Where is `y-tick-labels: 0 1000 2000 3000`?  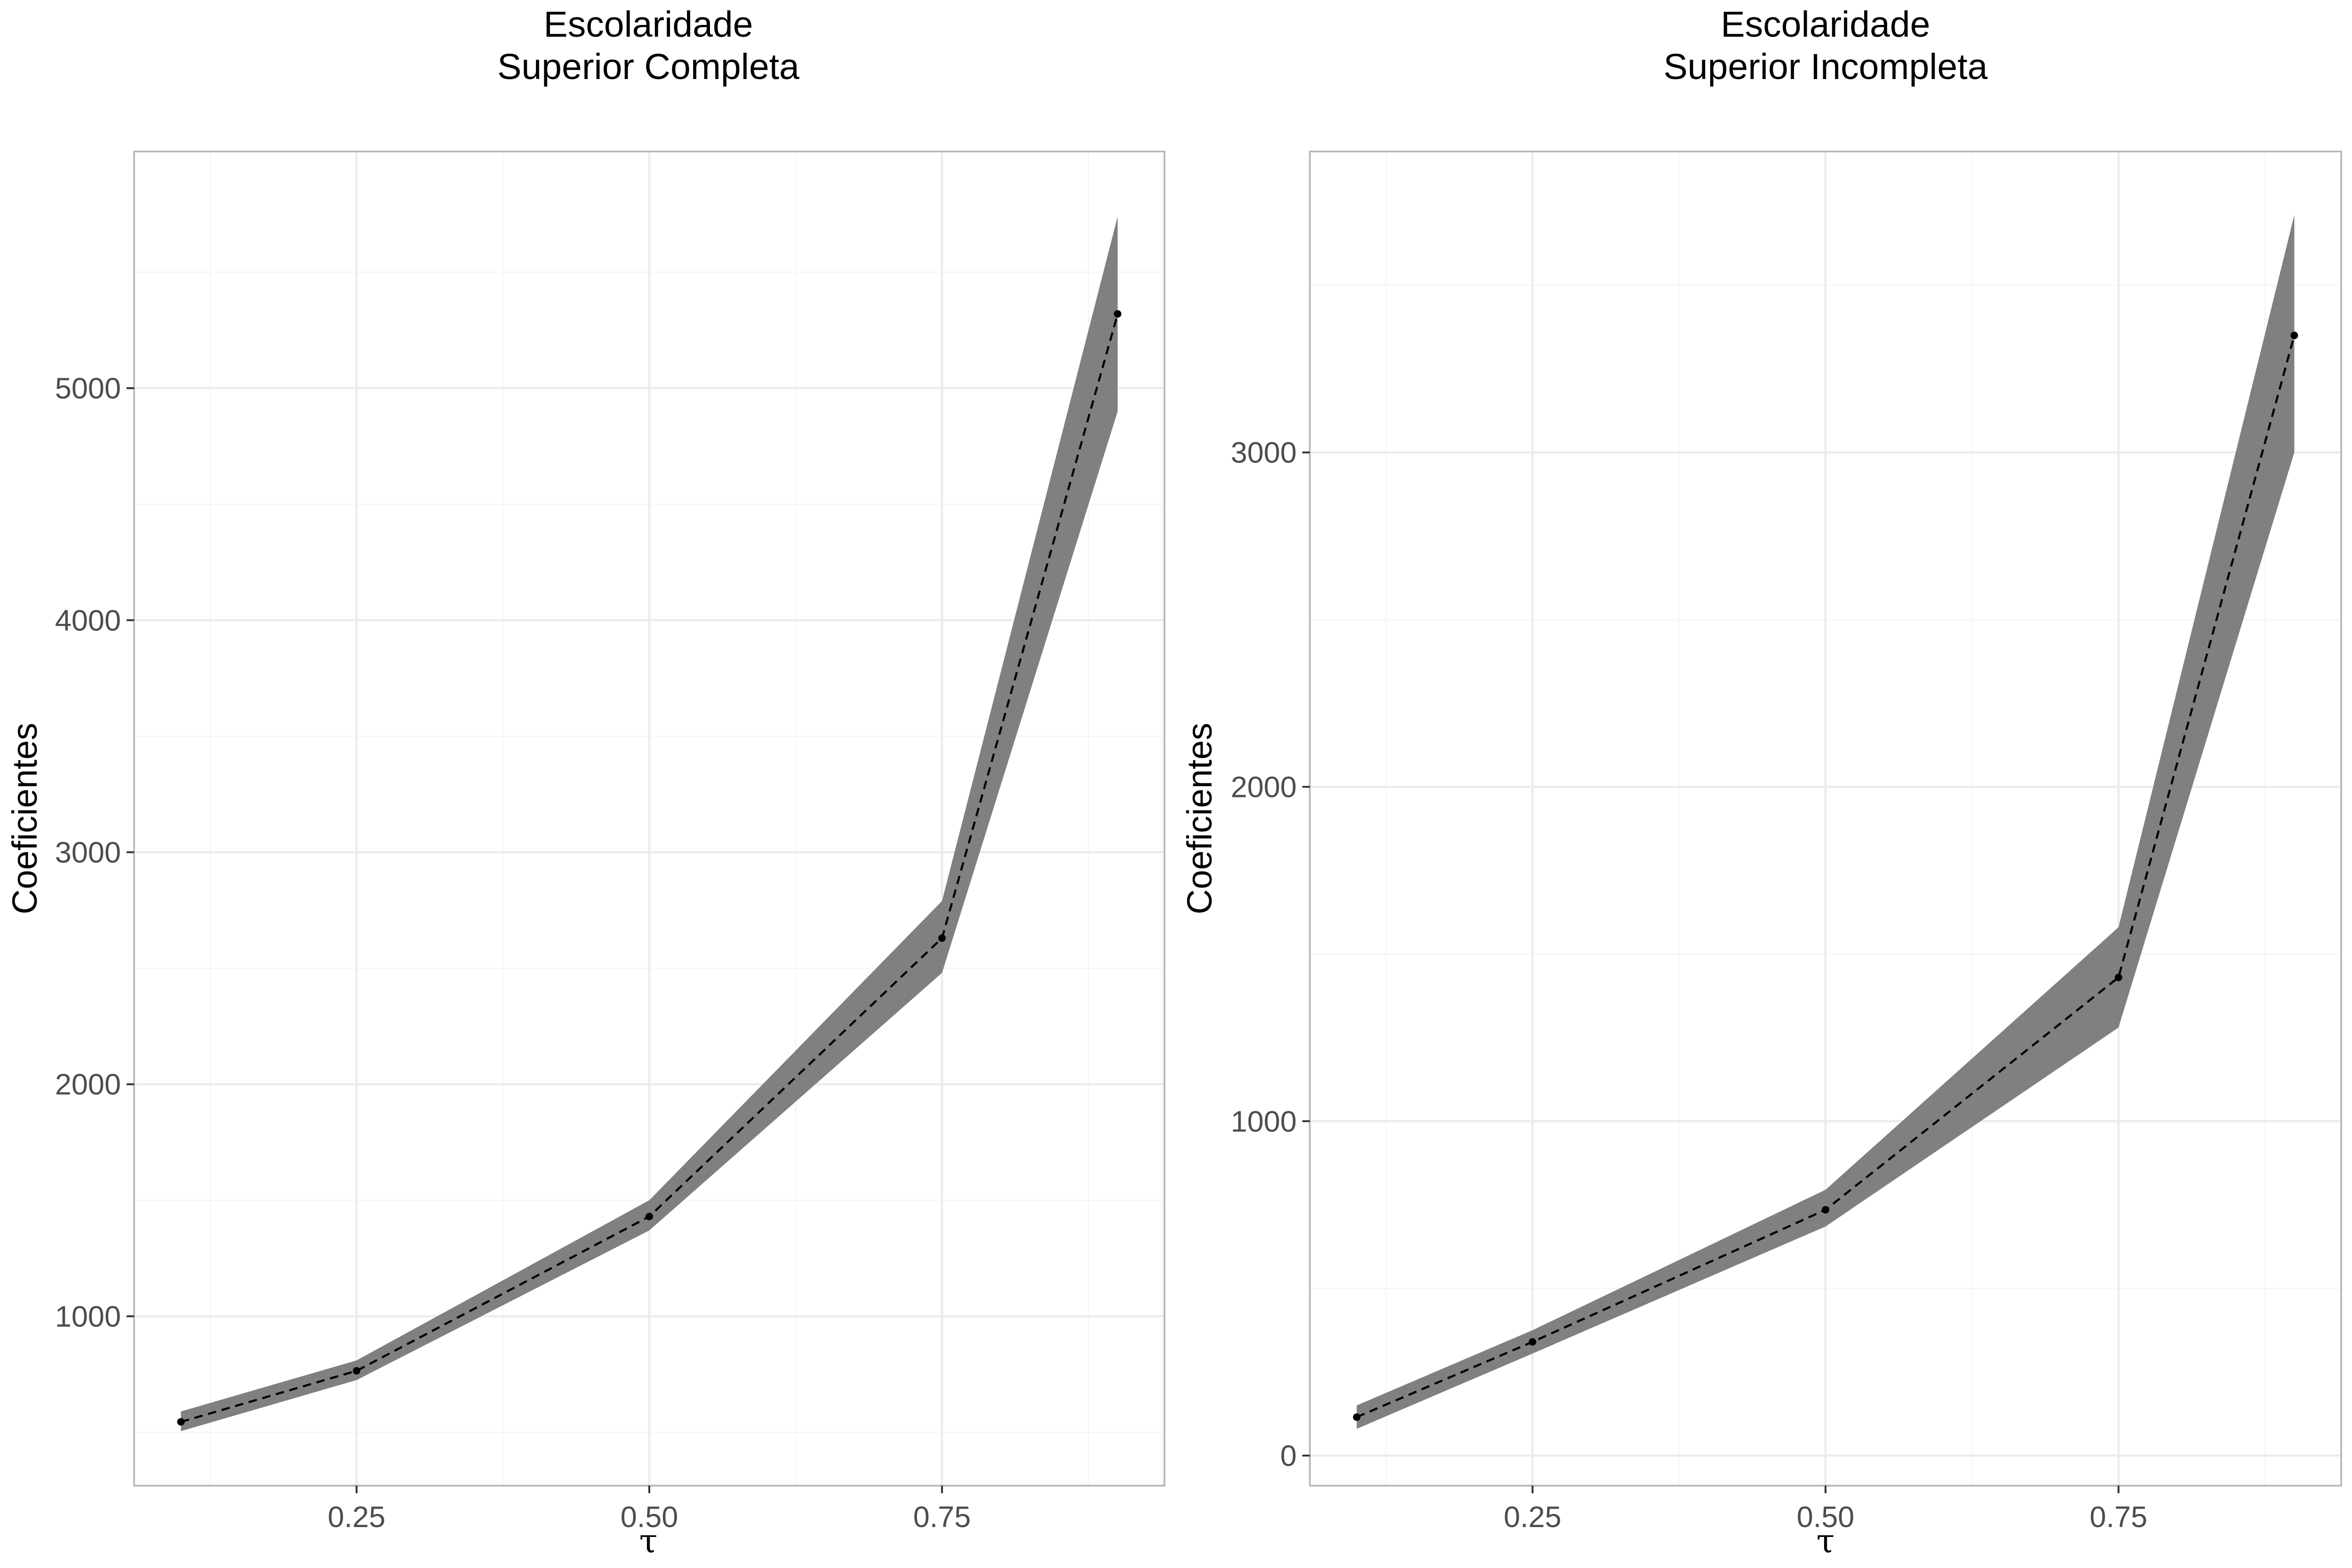 y-tick-labels: 0 1000 2000 3000 is located at coordinates (1264, 954).